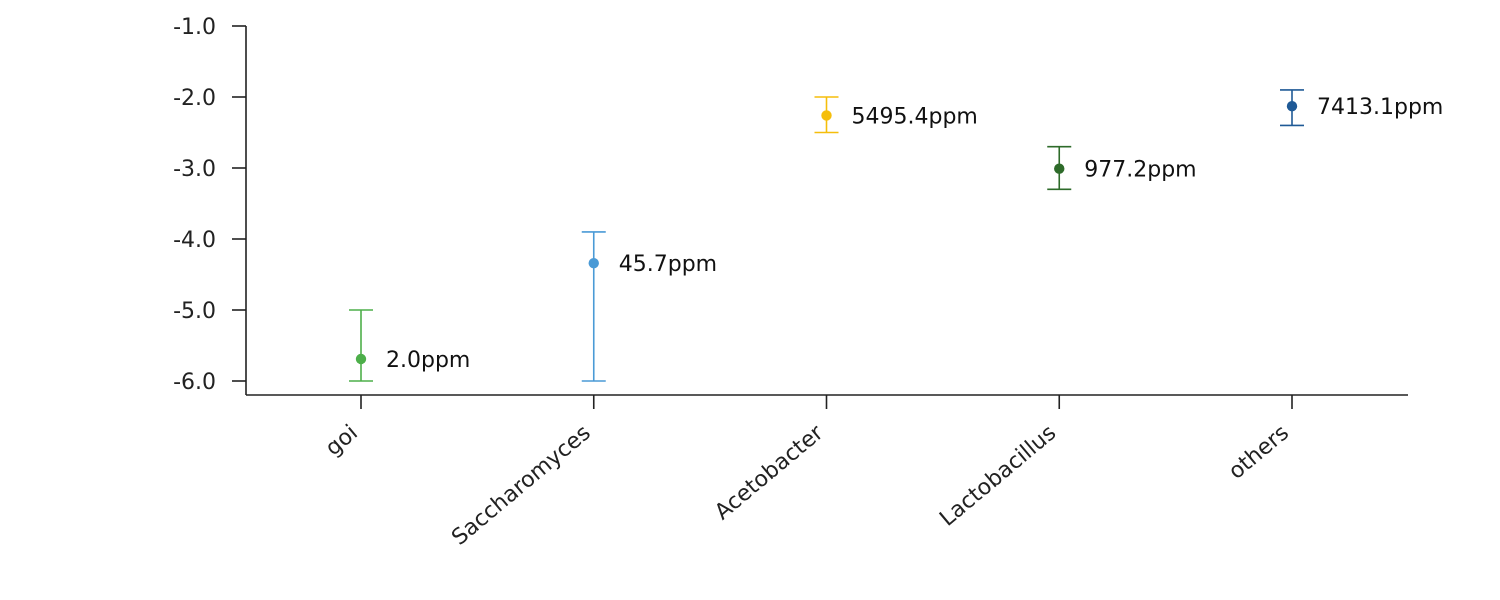  Describe the element at coordinates (428, 360) in the screenshot. I see `data-label: 2.0ppm` at that location.